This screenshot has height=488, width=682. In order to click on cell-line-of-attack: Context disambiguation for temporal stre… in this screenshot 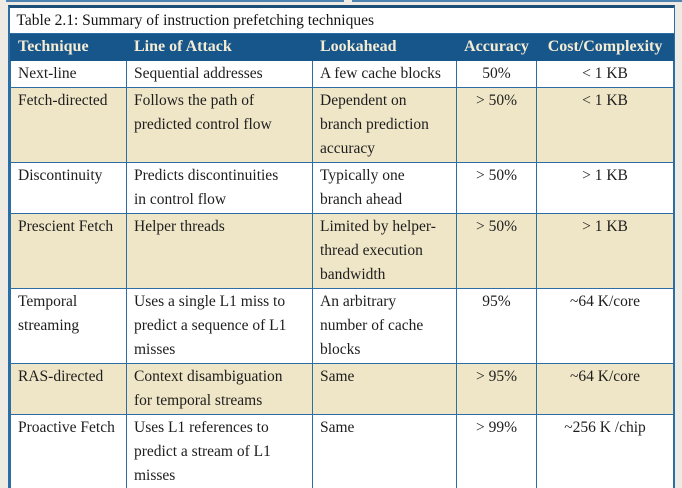, I will do `click(219, 389)`.